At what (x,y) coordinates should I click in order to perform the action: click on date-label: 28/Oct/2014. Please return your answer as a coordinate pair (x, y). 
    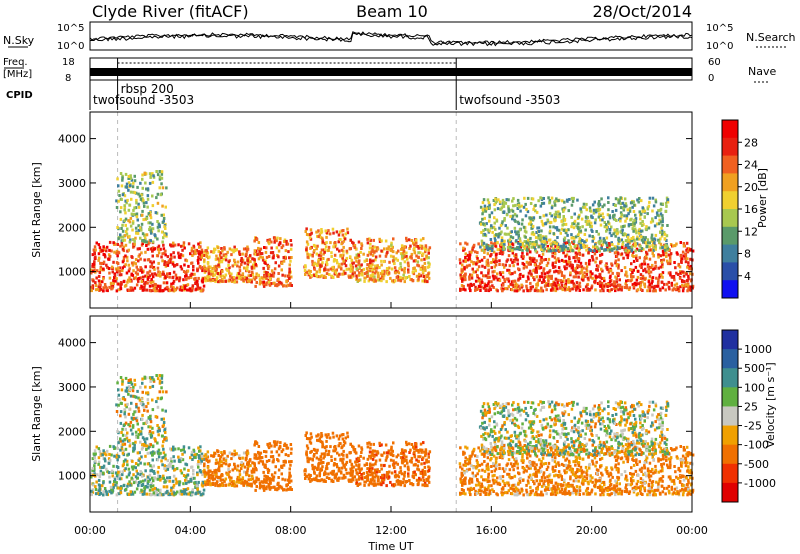
    Looking at the image, I should click on (642, 11).